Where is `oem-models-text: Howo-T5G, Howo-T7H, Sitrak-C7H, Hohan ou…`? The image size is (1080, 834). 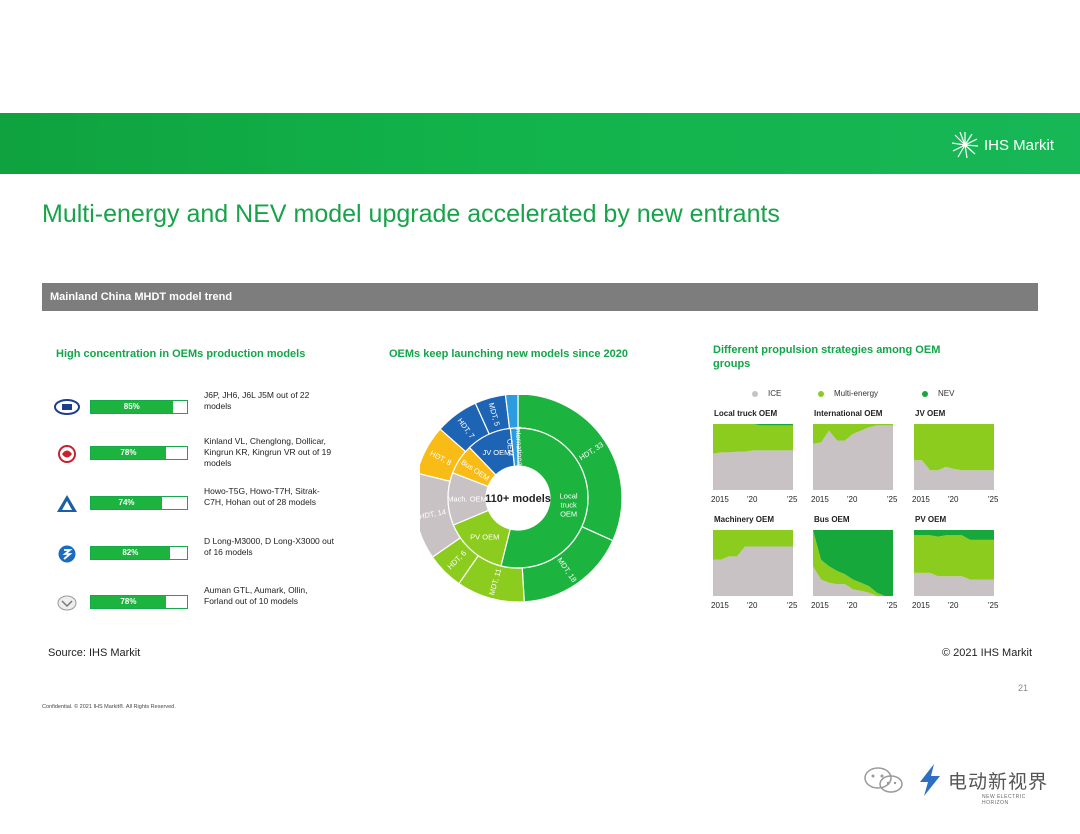
oem-models-text: Howo-T5G, Howo-T7H, Sitrak-C7H, Hohan ou… is located at coordinates (262, 496).